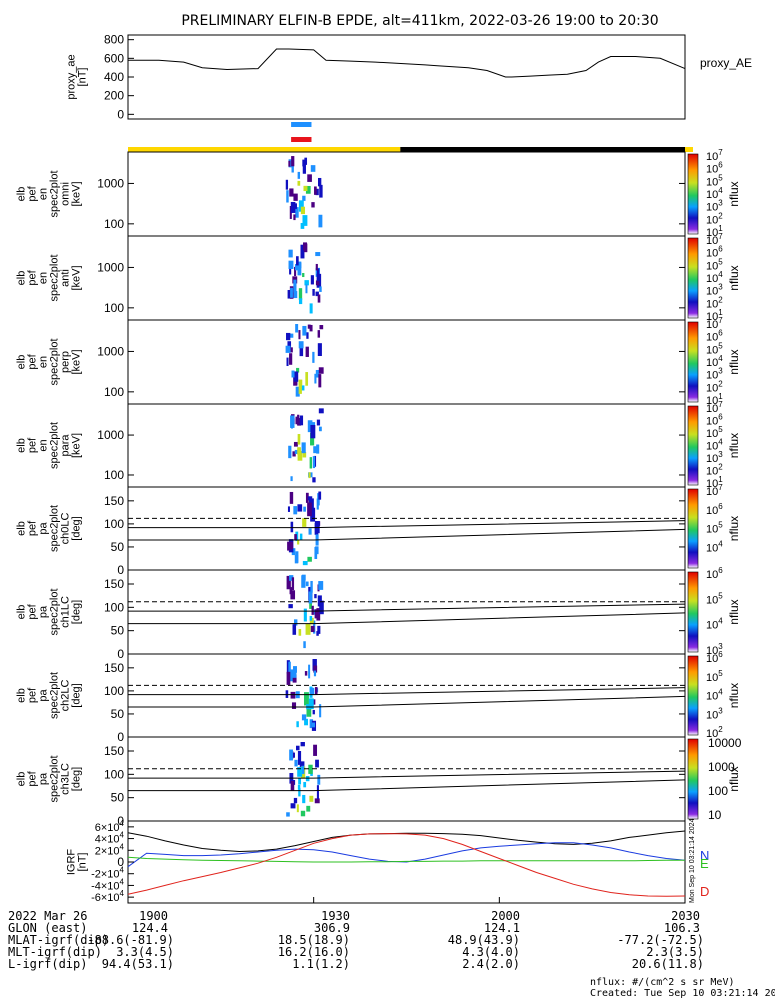  I want to click on ylabel-pa_ch0-line: pa, so click(44, 528).